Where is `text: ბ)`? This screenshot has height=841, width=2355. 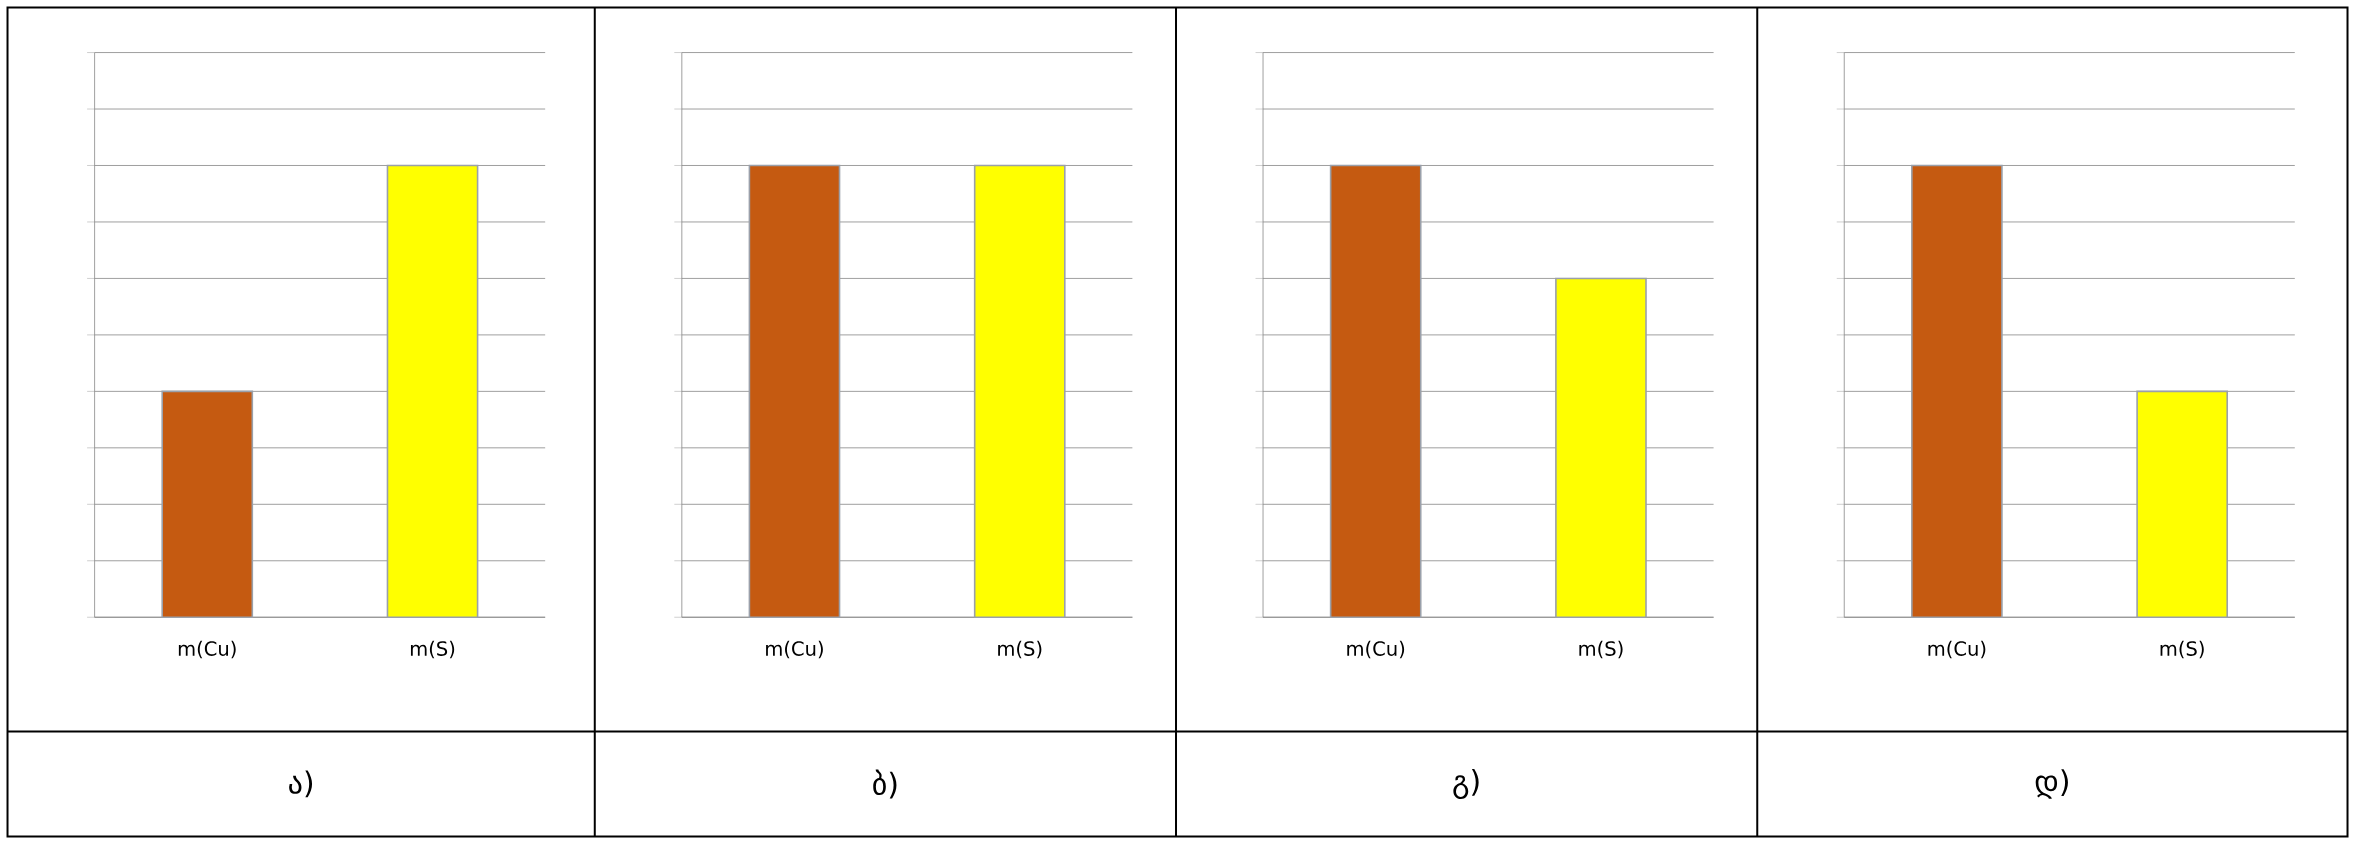 text: ბ) is located at coordinates (885, 784).